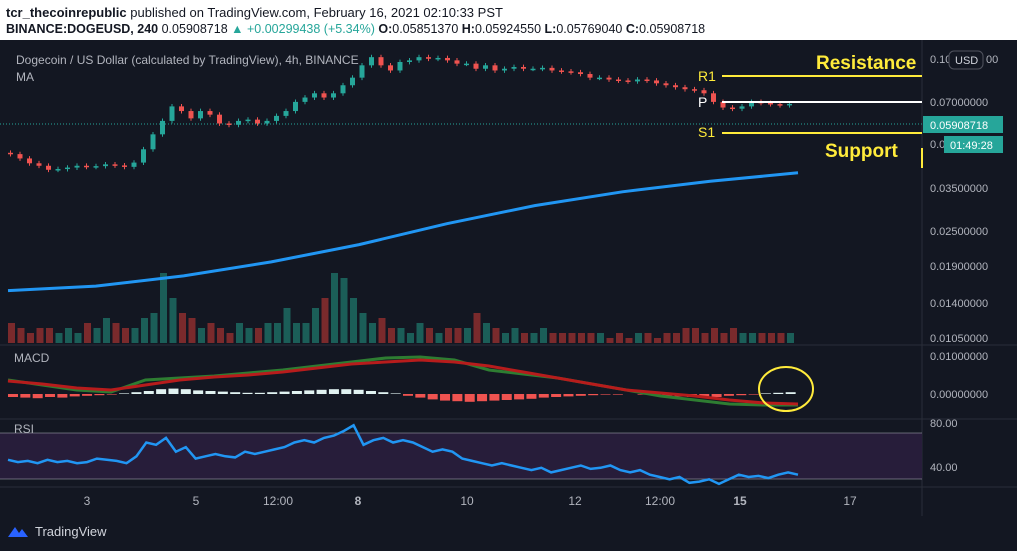 Image resolution: width=1017 pixels, height=551 pixels. Describe the element at coordinates (589, 29) in the screenshot. I see `ohlc-low: 0.05769040` at that location.